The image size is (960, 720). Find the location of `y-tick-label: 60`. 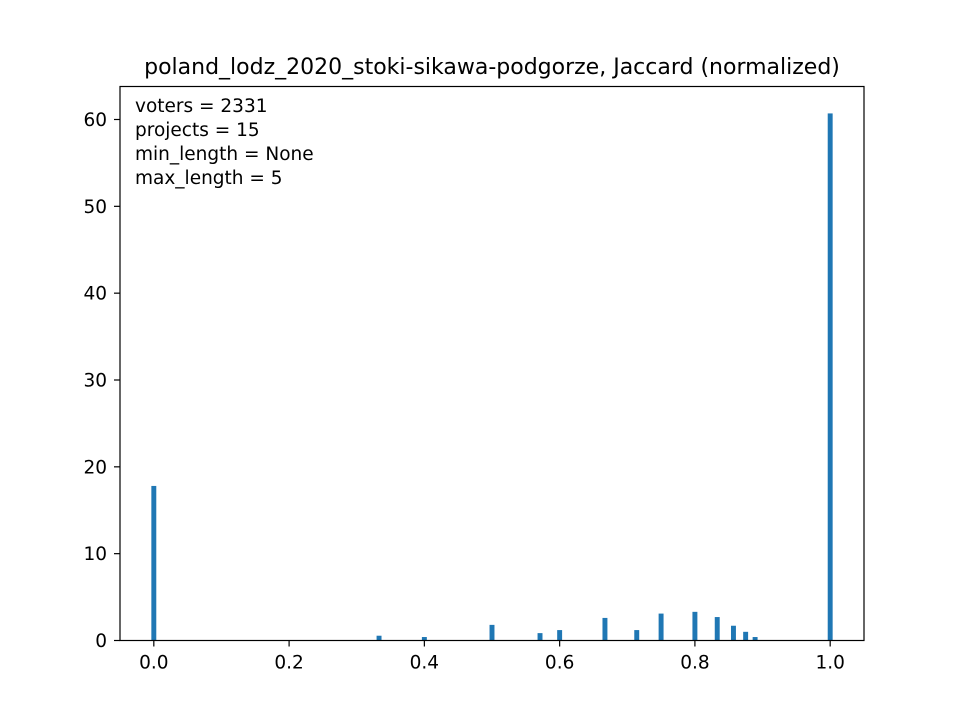

y-tick-label: 60 is located at coordinates (95, 120).